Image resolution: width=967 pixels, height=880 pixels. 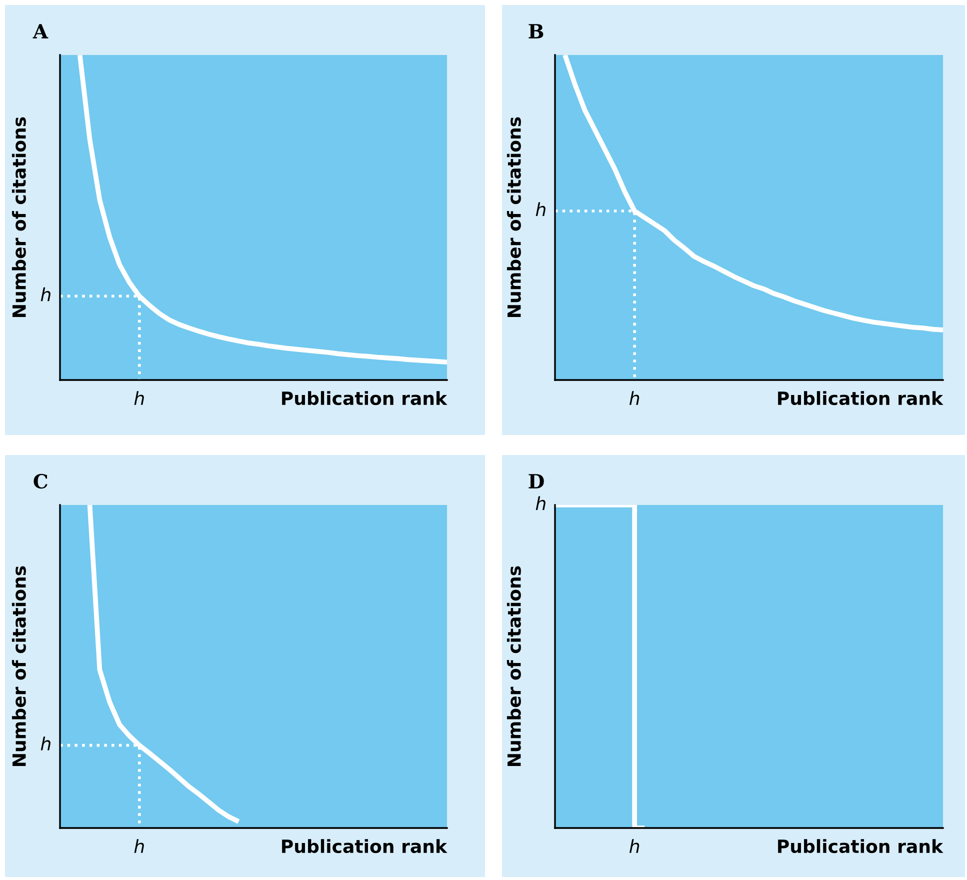 I want to click on chart-title: D, so click(x=536, y=481).